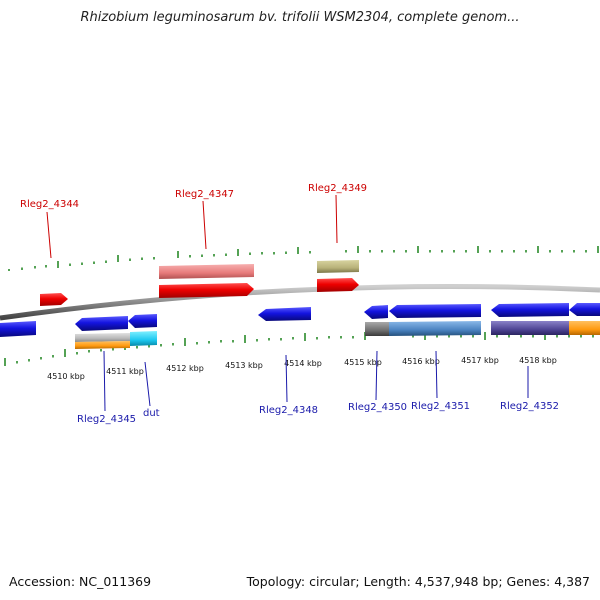  Describe the element at coordinates (125, 371) in the screenshot. I see `axis-tick-label: 4511 kbp` at that location.